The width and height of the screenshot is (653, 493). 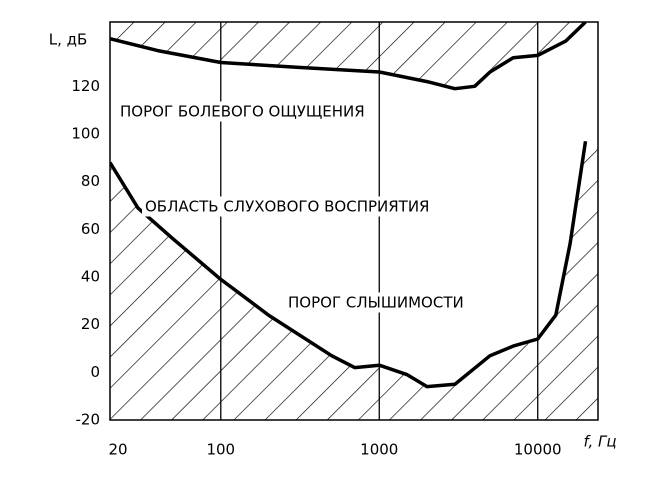 What do you see at coordinates (90, 229) in the screenshot?
I see `y-tick-label: 60` at bounding box center [90, 229].